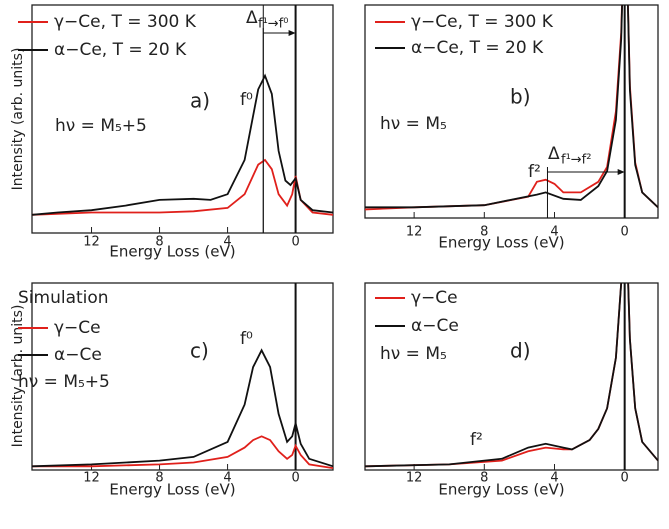  Describe the element at coordinates (520, 351) in the screenshot. I see `panel-label: d)` at that location.